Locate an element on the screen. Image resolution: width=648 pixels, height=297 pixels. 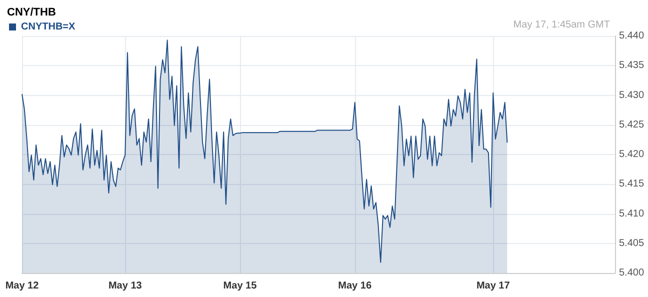
x-tick-label: May 16 is located at coordinates (355, 286).